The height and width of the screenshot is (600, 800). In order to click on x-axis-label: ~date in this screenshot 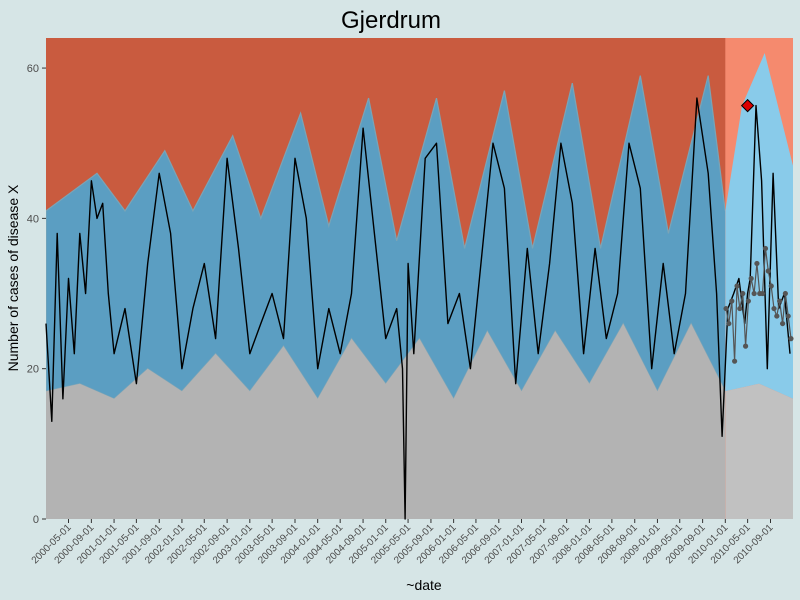, I will do `click(424, 585)`.